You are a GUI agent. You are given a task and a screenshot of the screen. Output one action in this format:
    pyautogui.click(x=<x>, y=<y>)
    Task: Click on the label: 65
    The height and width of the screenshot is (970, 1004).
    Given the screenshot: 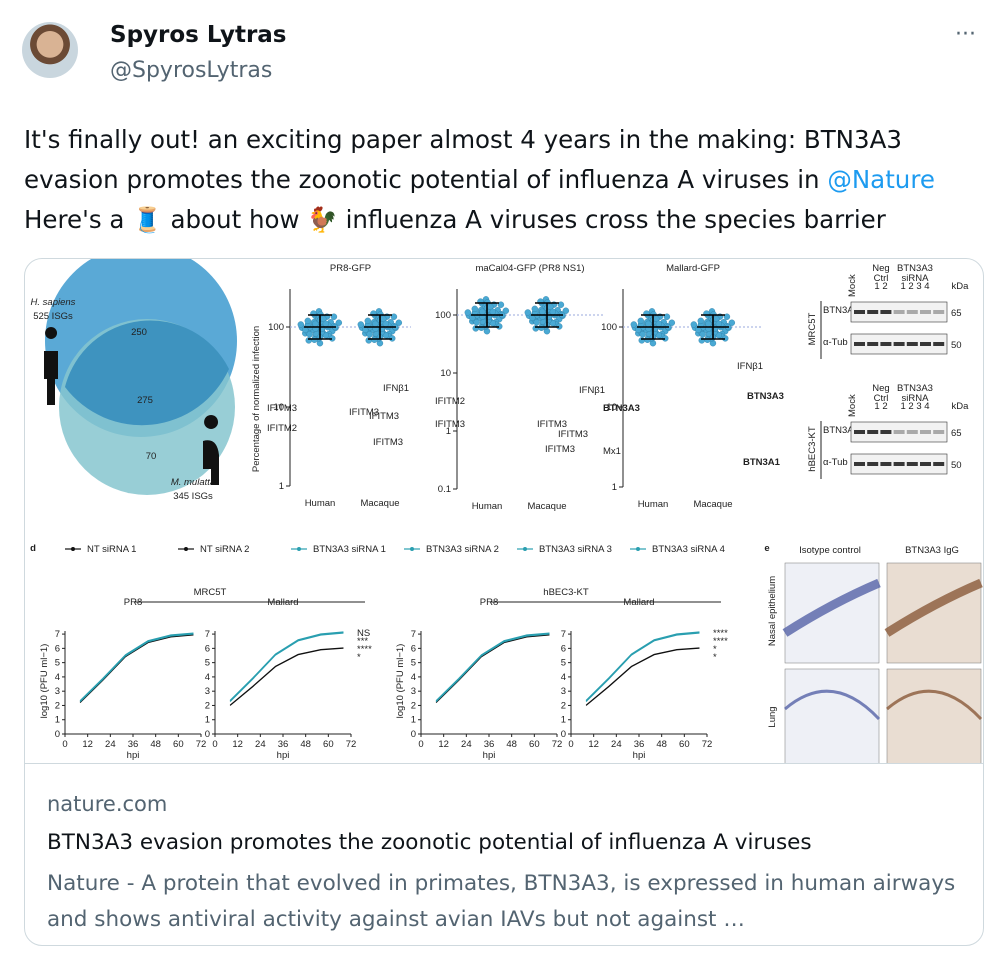 What is the action you would take?
    pyautogui.click(x=956, y=433)
    